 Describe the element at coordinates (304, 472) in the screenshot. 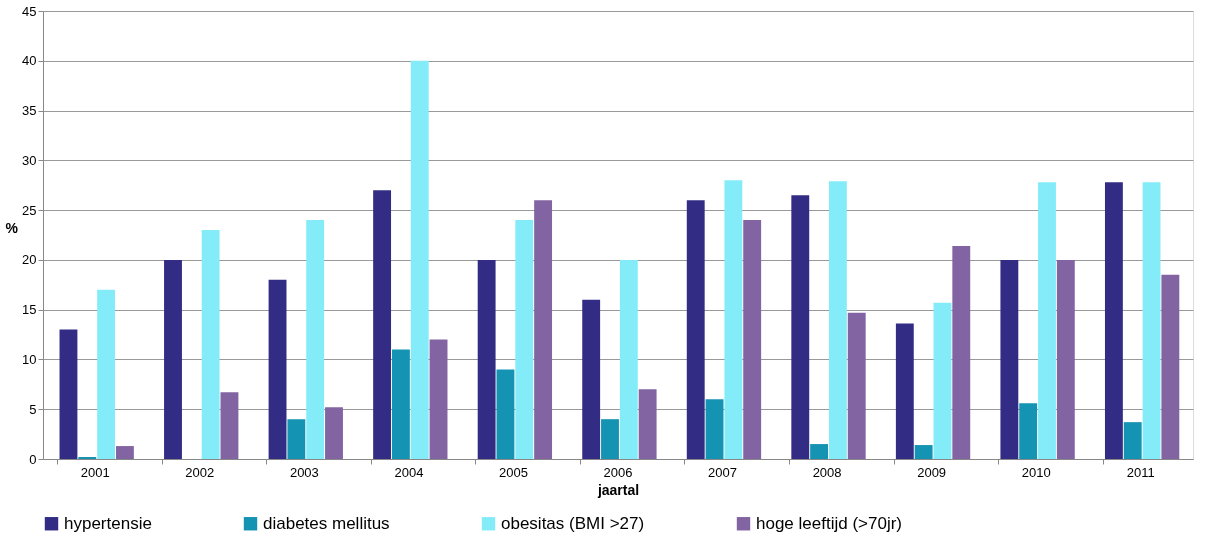

I see `x-tick-label: 2003` at that location.